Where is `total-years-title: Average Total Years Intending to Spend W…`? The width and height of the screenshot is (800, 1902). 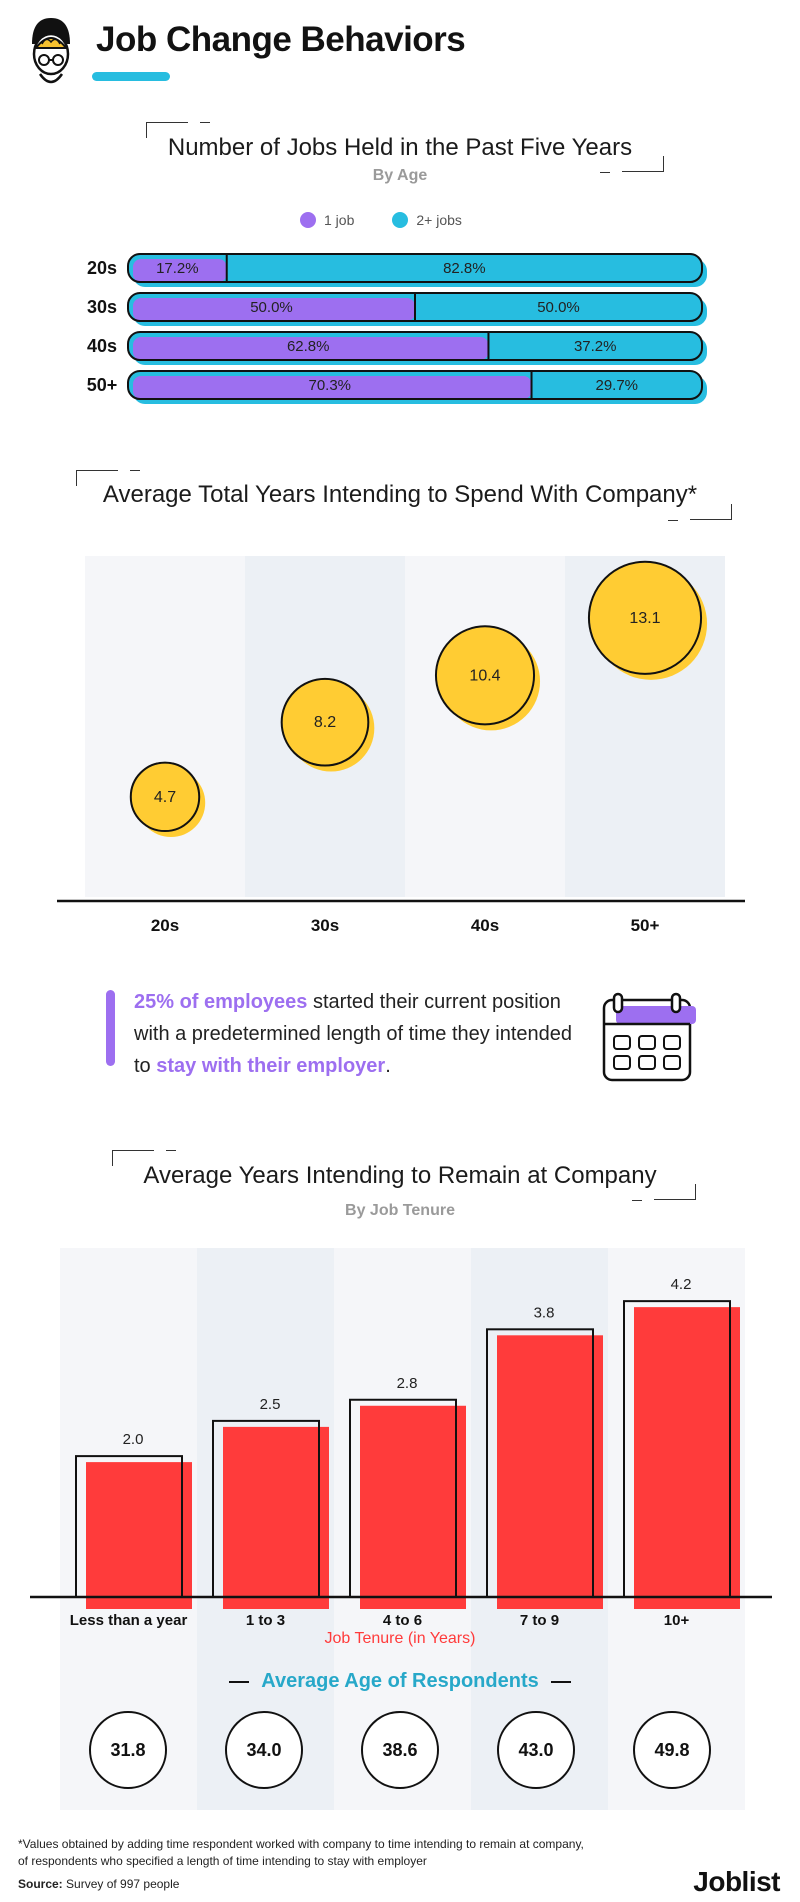 total-years-title: Average Total Years Intending to Spend W… is located at coordinates (400, 494).